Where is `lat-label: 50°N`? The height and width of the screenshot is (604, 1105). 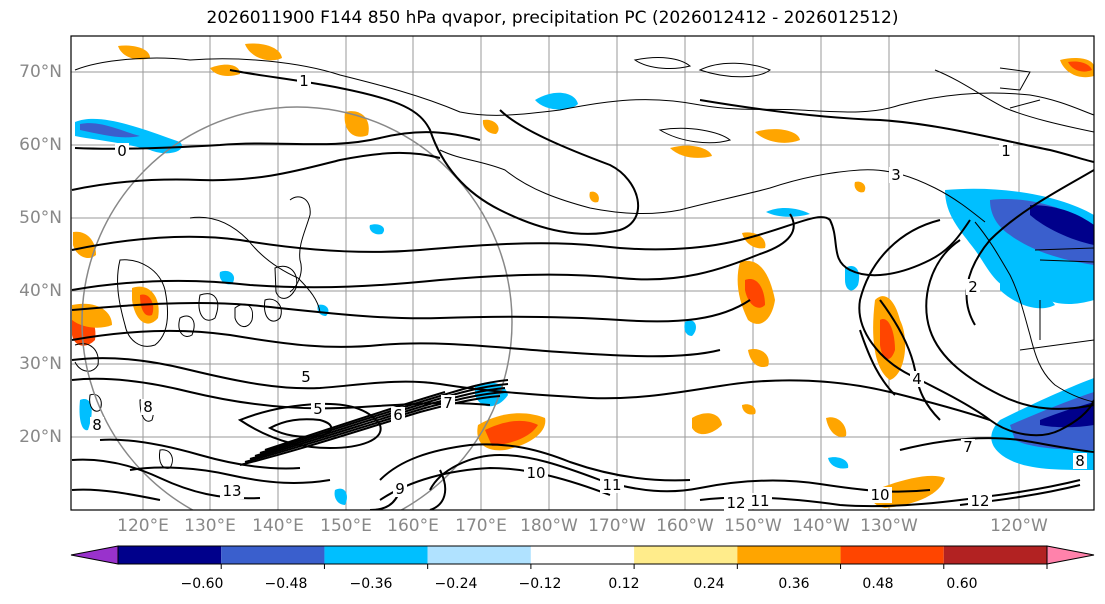 lat-label: 50°N is located at coordinates (40, 218).